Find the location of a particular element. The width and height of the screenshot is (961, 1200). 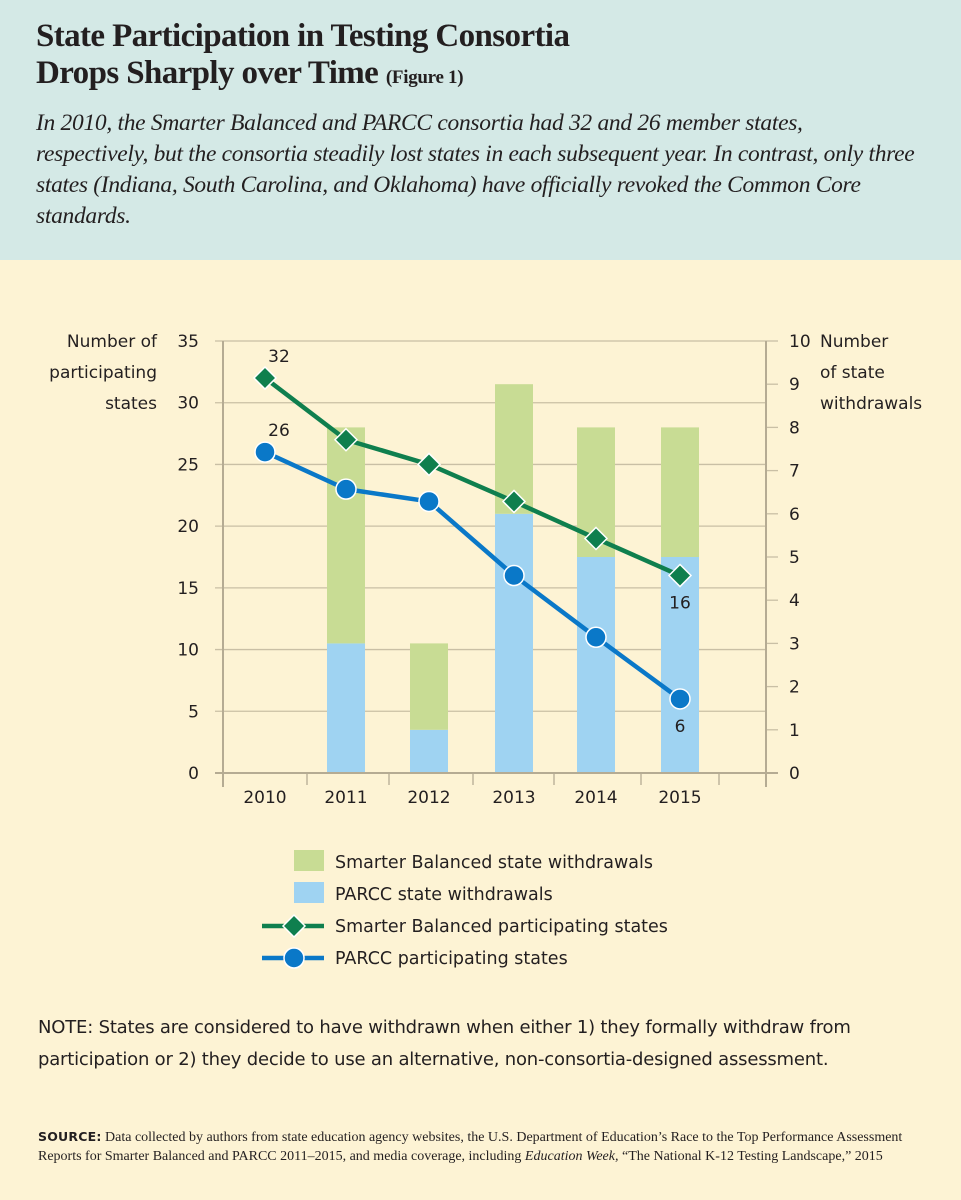

right-tick-label: 5 is located at coordinates (794, 558).